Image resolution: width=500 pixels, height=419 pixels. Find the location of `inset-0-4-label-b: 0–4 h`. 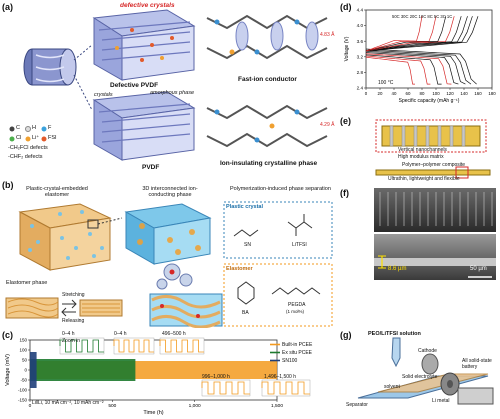

inset-0-4-label-b: 0–4 h is located at coordinates (120, 334).